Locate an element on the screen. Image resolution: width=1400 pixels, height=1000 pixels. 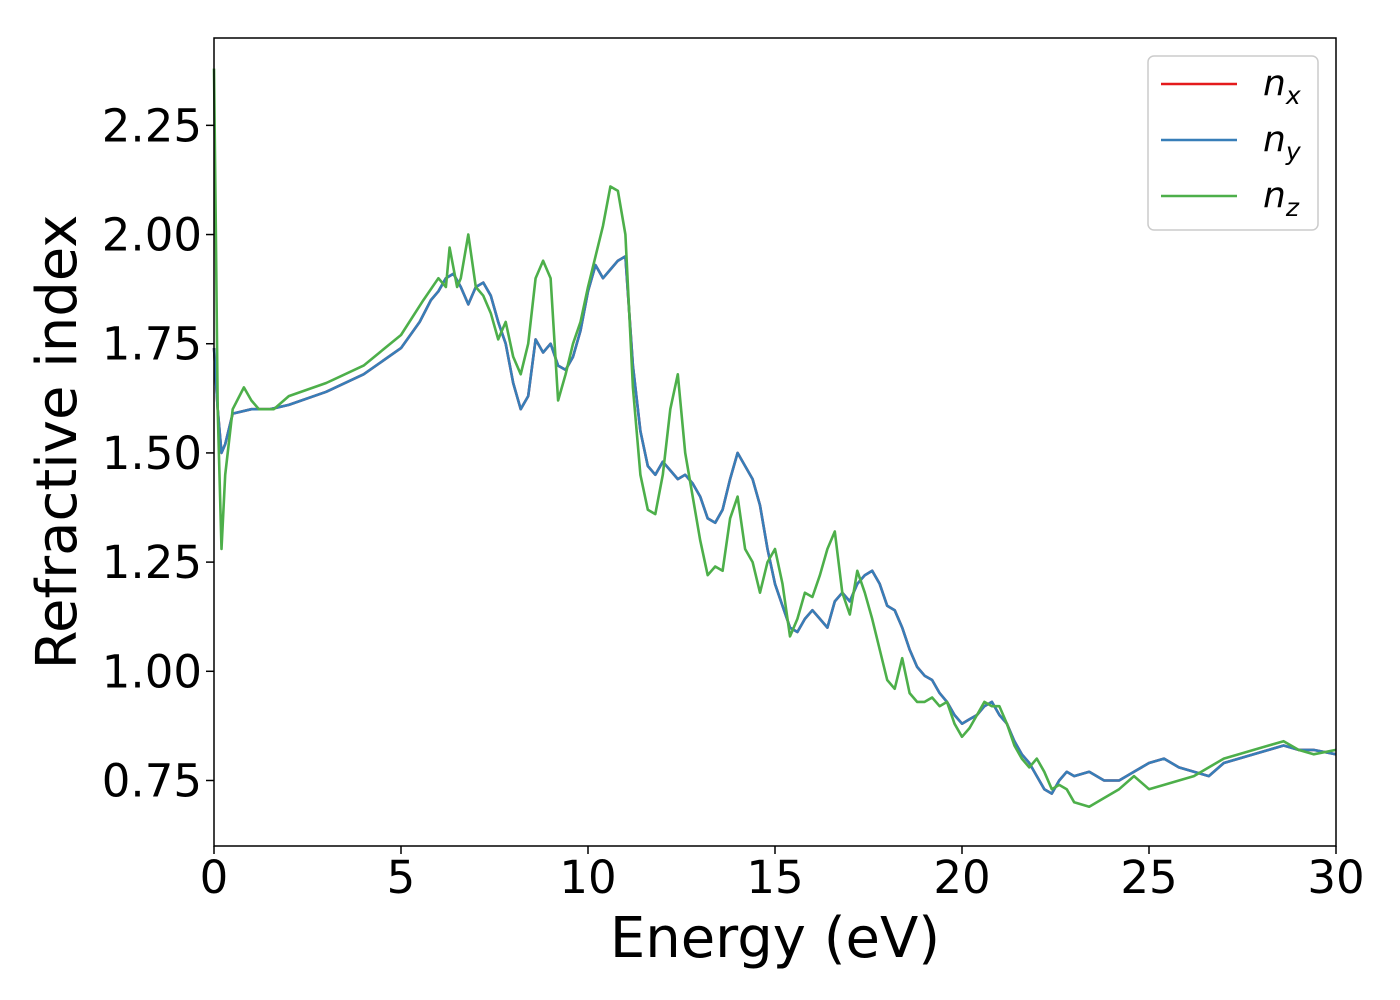
x-tick-label: 15 is located at coordinates (774, 877).